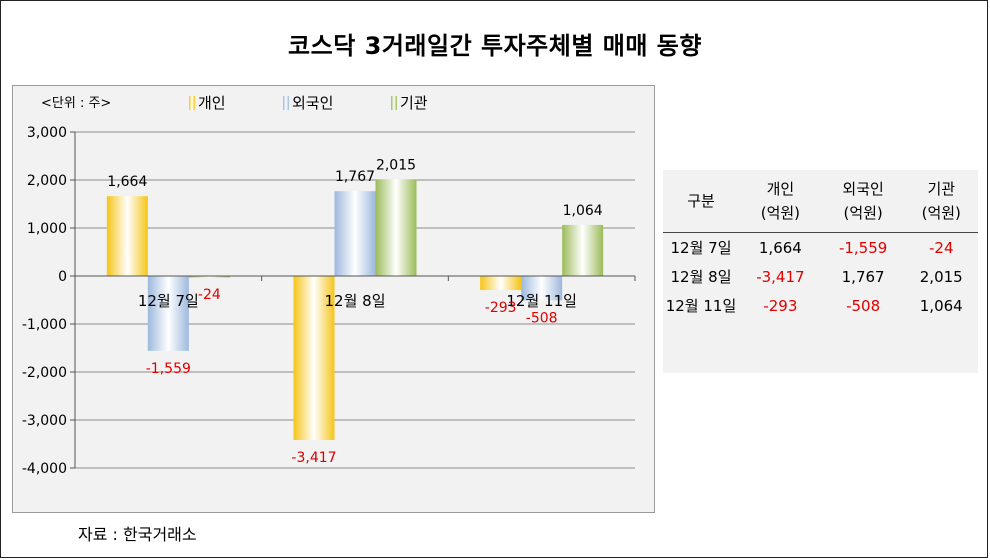  Describe the element at coordinates (863, 305) in the screenshot. I see `table-cell-value: -508` at that location.